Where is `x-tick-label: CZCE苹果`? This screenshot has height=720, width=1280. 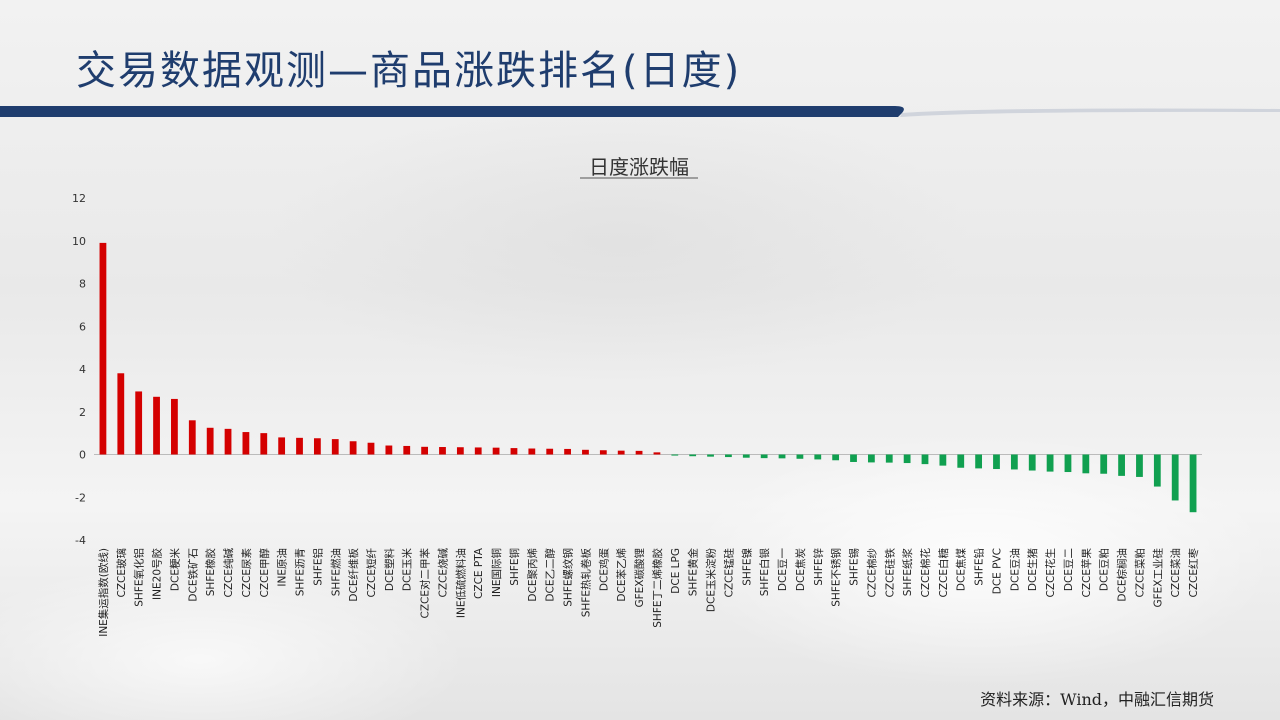
x-tick-label: CZCE苹果 is located at coordinates (1086, 573).